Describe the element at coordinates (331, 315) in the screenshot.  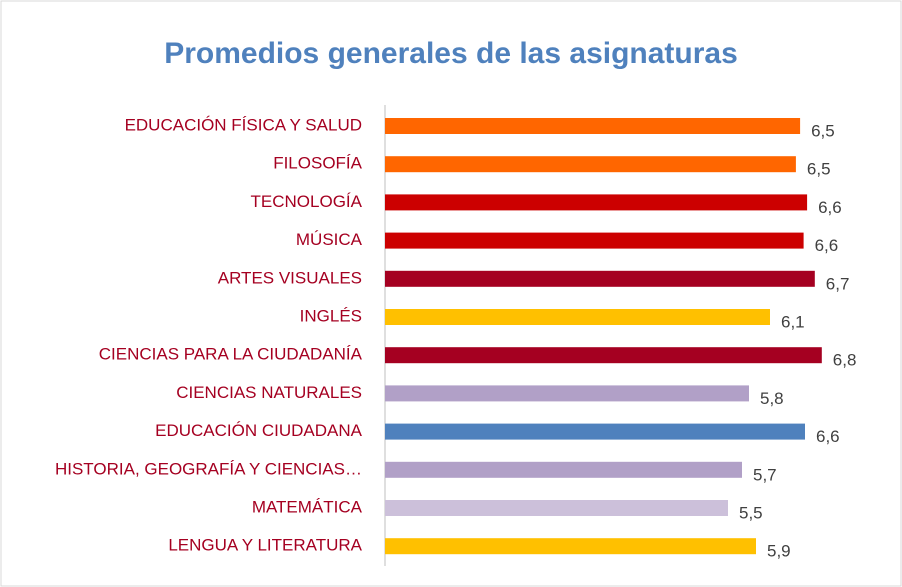
I see `category-label: INGLÉS` at that location.